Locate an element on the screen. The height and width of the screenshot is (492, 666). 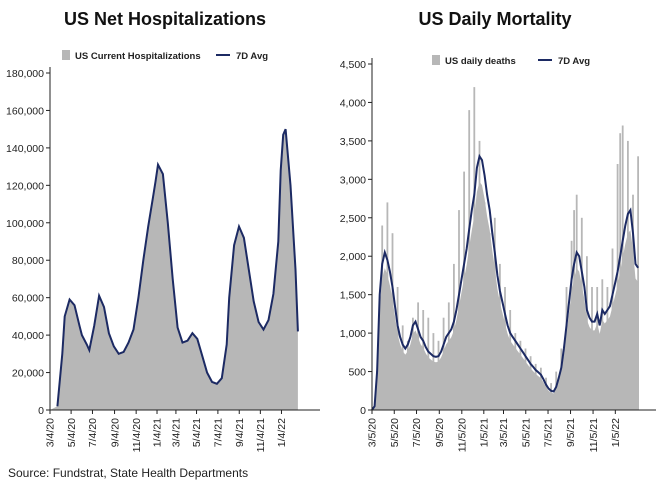
c1-x-tick-label-7: 5/5/21 is located at coordinates (526, 432).